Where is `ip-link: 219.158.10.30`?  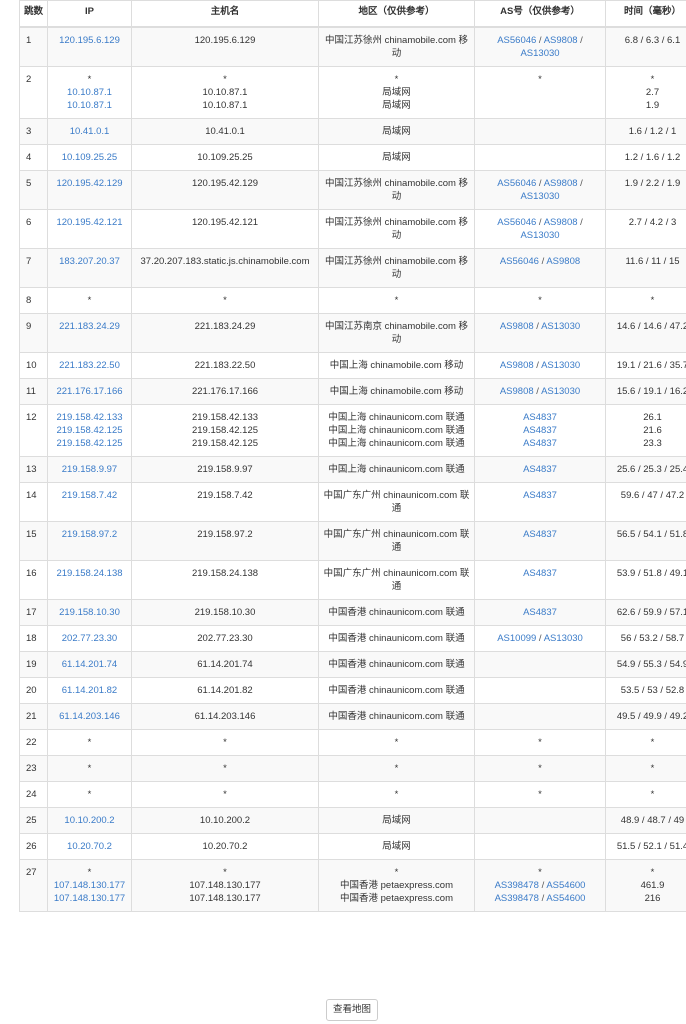
ip-link: 219.158.10.30 is located at coordinates (89, 612).